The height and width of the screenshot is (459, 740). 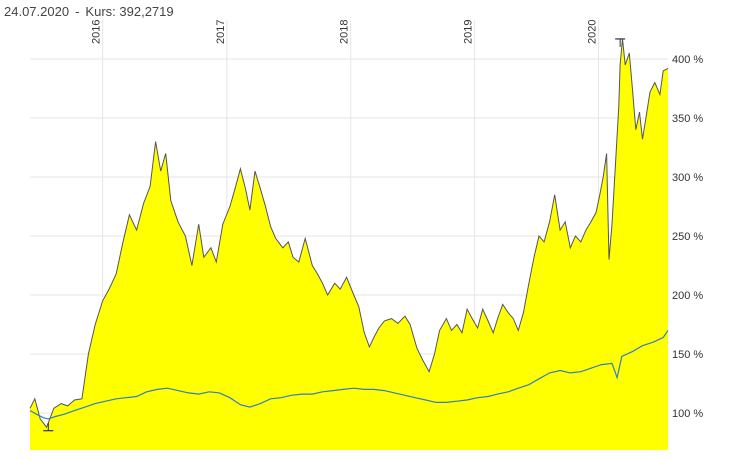 What do you see at coordinates (687, 178) in the screenshot?
I see `y-tick-label: 300 %` at bounding box center [687, 178].